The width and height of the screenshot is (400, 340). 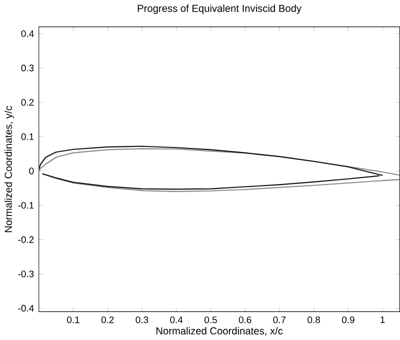 What do you see at coordinates (27, 33) in the screenshot?
I see `y-tick-label: 0.4` at bounding box center [27, 33].